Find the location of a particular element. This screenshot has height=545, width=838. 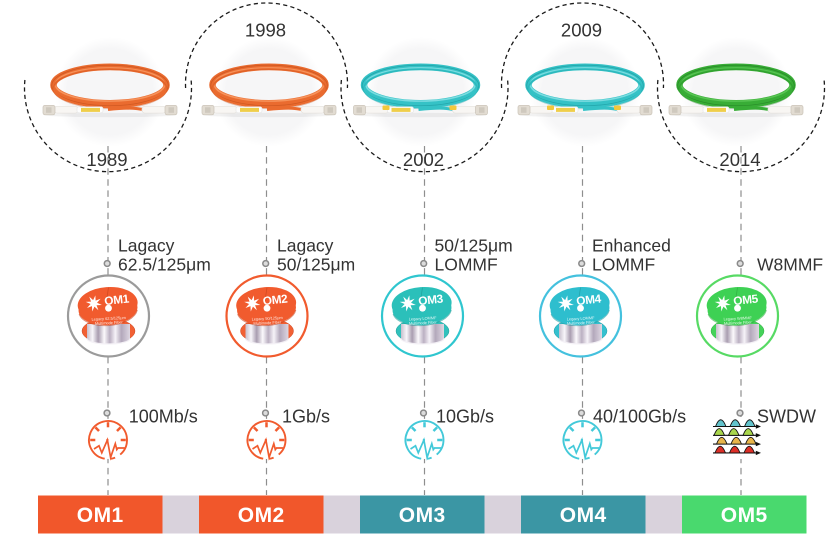

svg-text: W8MMF is located at coordinates (790, 265).